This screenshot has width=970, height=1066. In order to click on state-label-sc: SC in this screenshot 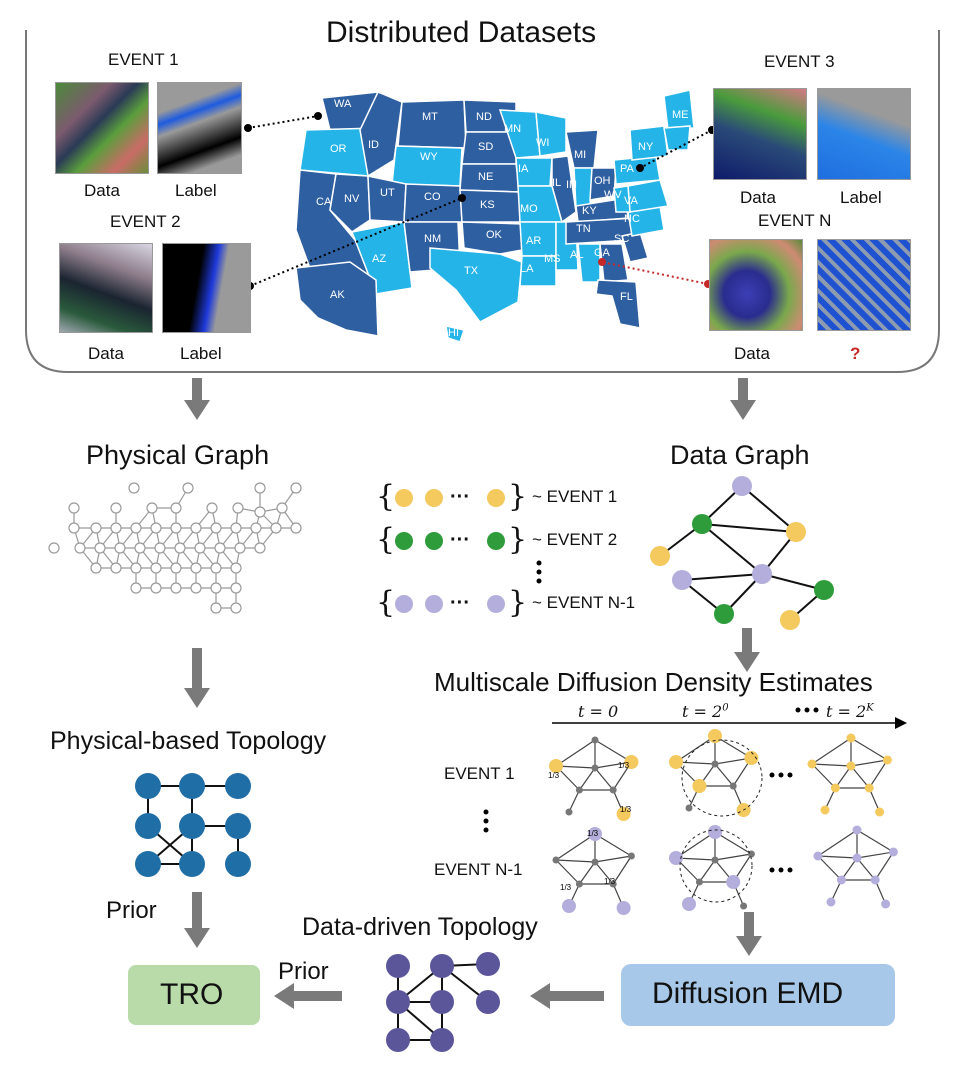, I will do `click(621, 239)`.